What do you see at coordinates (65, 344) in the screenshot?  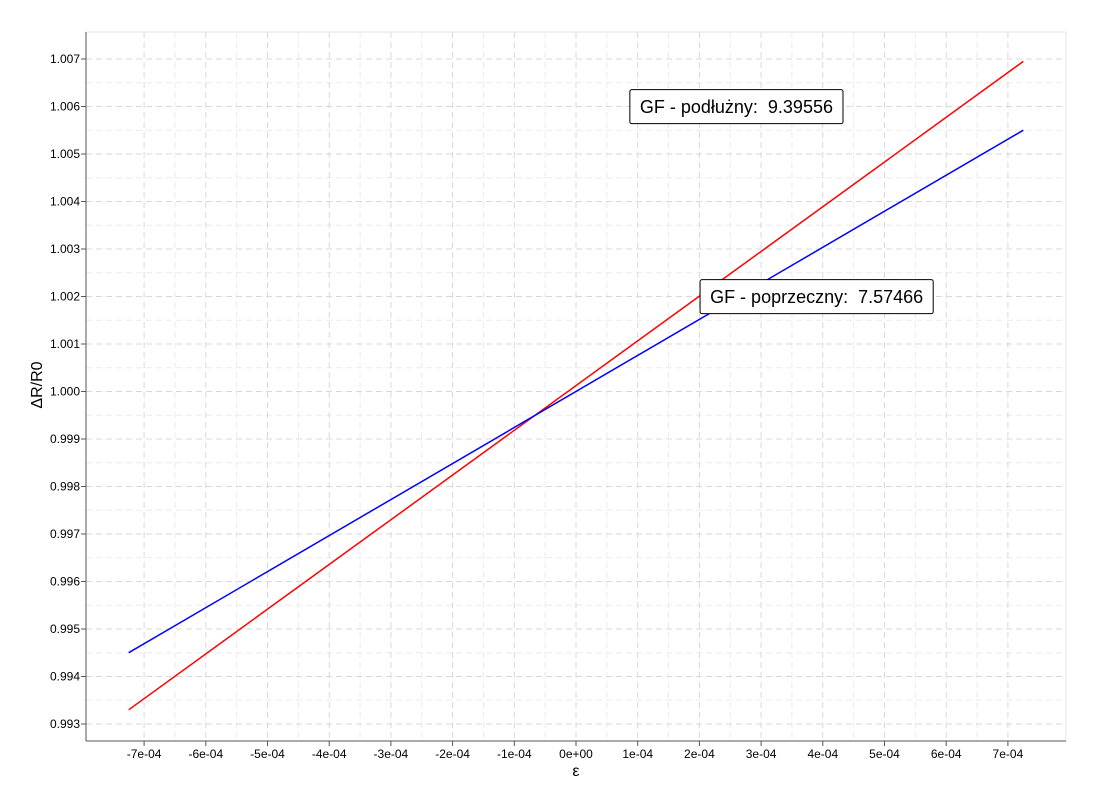 I see `y-tick-label: 1.001` at bounding box center [65, 344].